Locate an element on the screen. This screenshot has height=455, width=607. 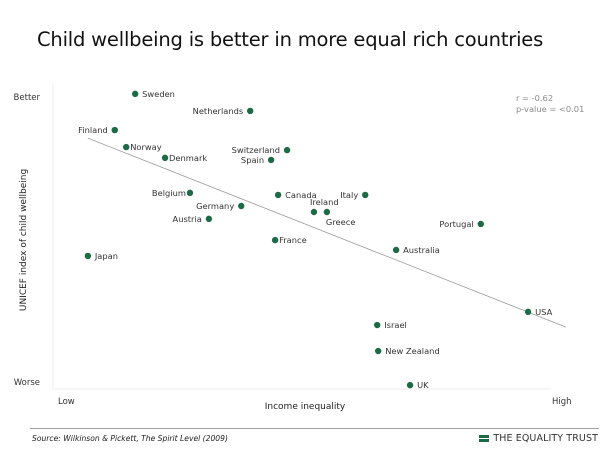
data-point-france is located at coordinates (275, 240).